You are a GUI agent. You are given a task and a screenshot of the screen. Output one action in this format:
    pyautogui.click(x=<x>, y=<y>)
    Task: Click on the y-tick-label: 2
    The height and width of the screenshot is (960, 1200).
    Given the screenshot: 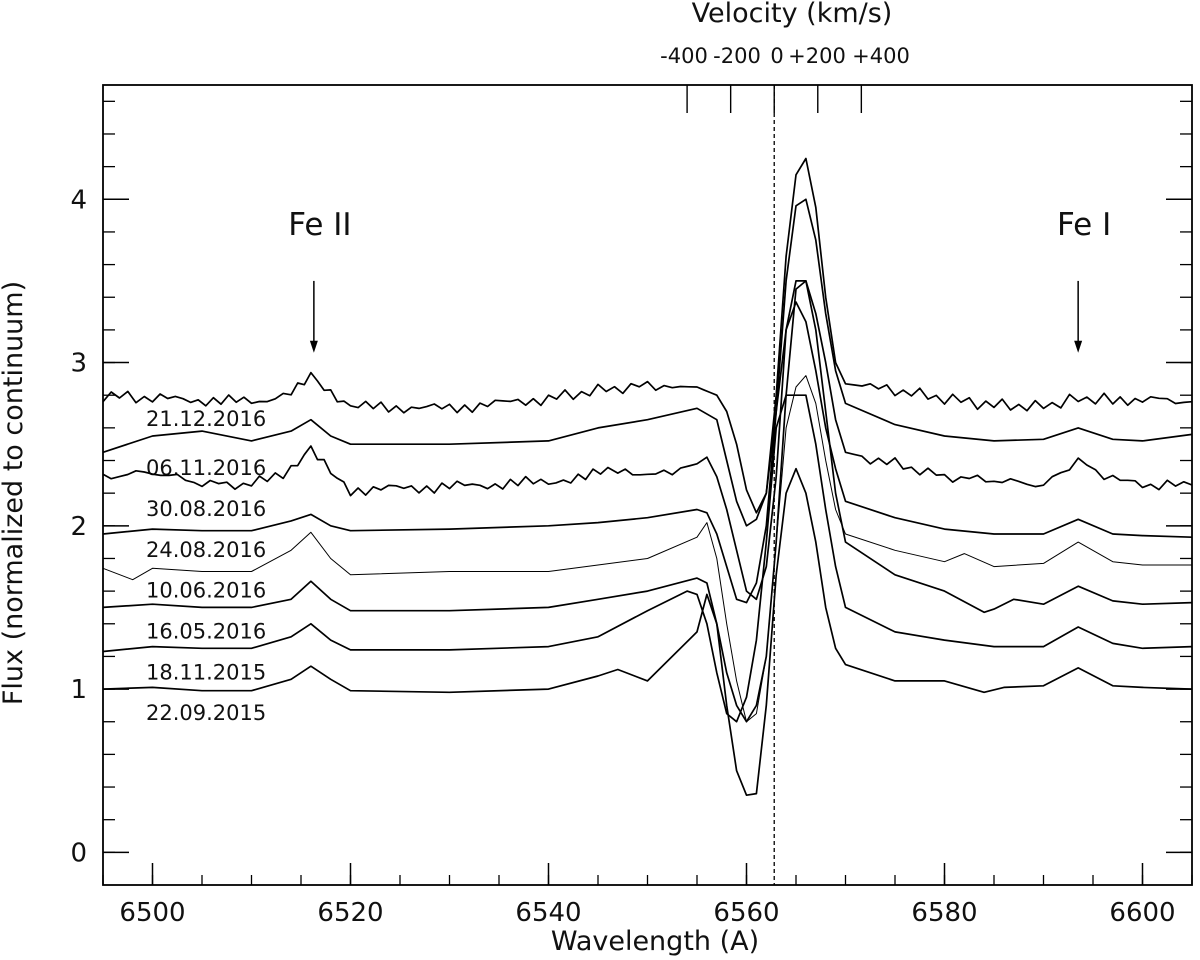 What is the action you would take?
    pyautogui.click(x=78, y=527)
    